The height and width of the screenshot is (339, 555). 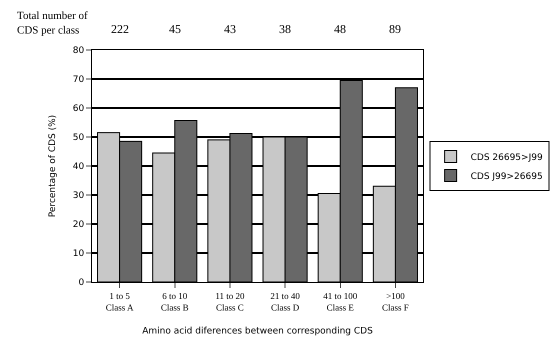 I want to click on y-tick-label: 70, so click(x=78, y=80).